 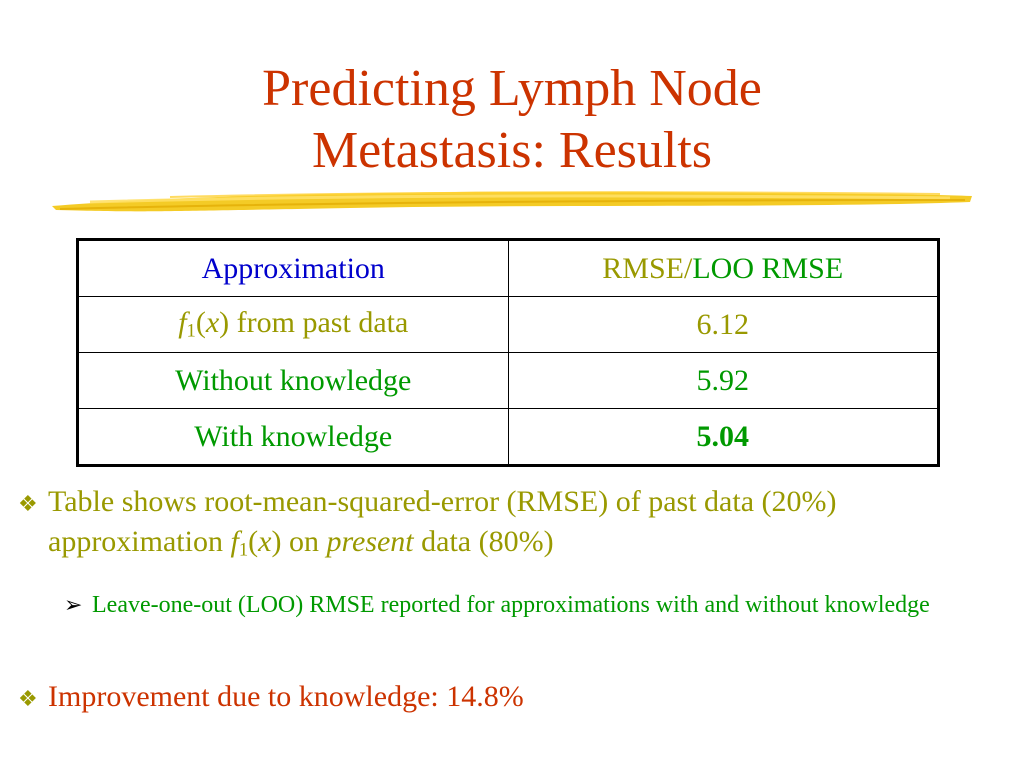 I want to click on bullet-text: Improvement due to knowledge: 14.8%, so click(x=286, y=696).